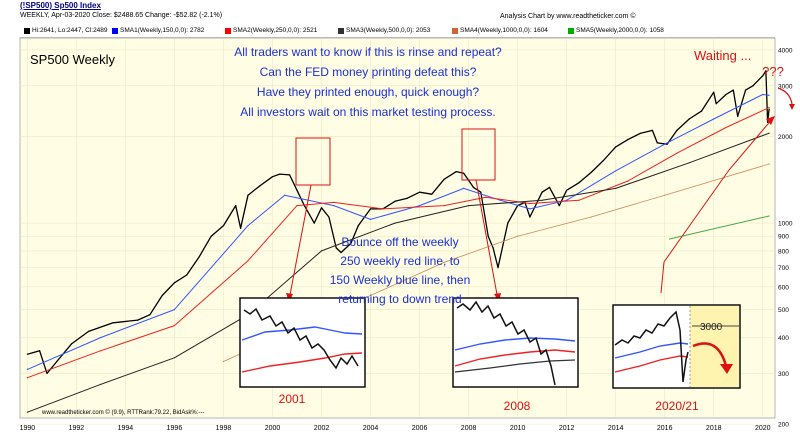 The image size is (800, 438). What do you see at coordinates (518, 428) in the screenshot?
I see `x-tick-label: 2010` at bounding box center [518, 428].